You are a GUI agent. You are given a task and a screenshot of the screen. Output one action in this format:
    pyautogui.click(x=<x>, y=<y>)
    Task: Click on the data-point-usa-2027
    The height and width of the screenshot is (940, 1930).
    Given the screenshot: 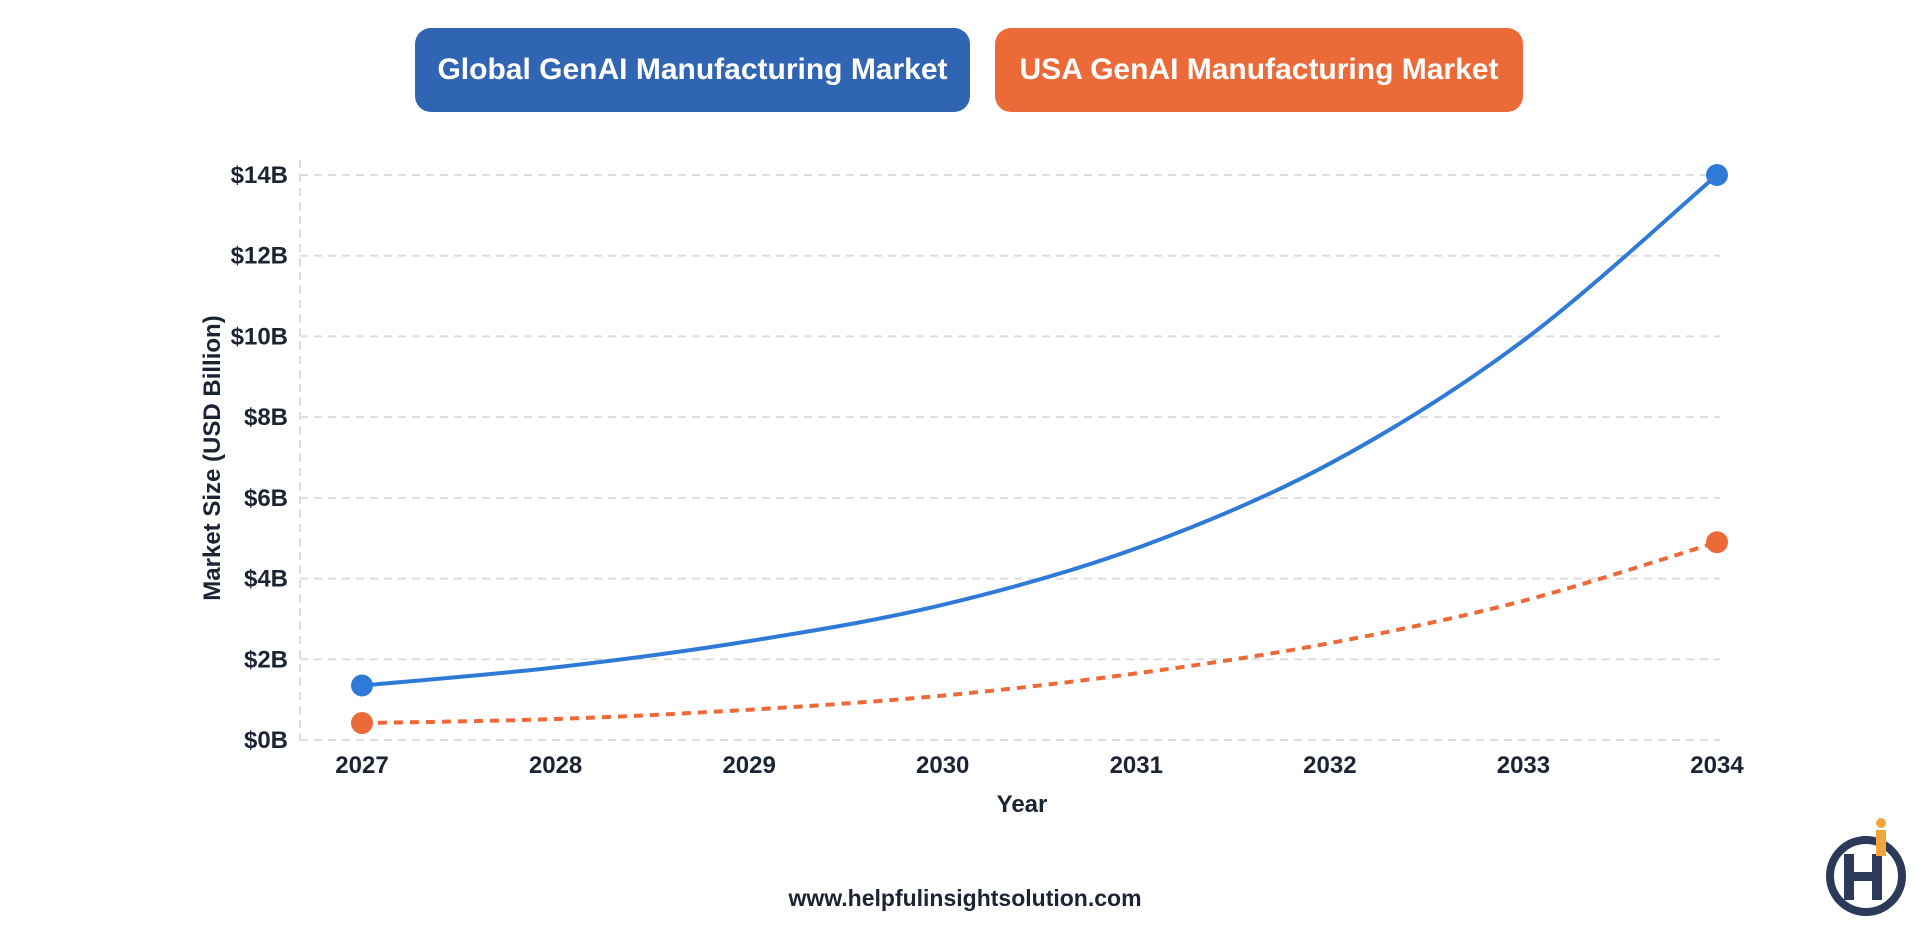 What is the action you would take?
    pyautogui.click(x=362, y=723)
    